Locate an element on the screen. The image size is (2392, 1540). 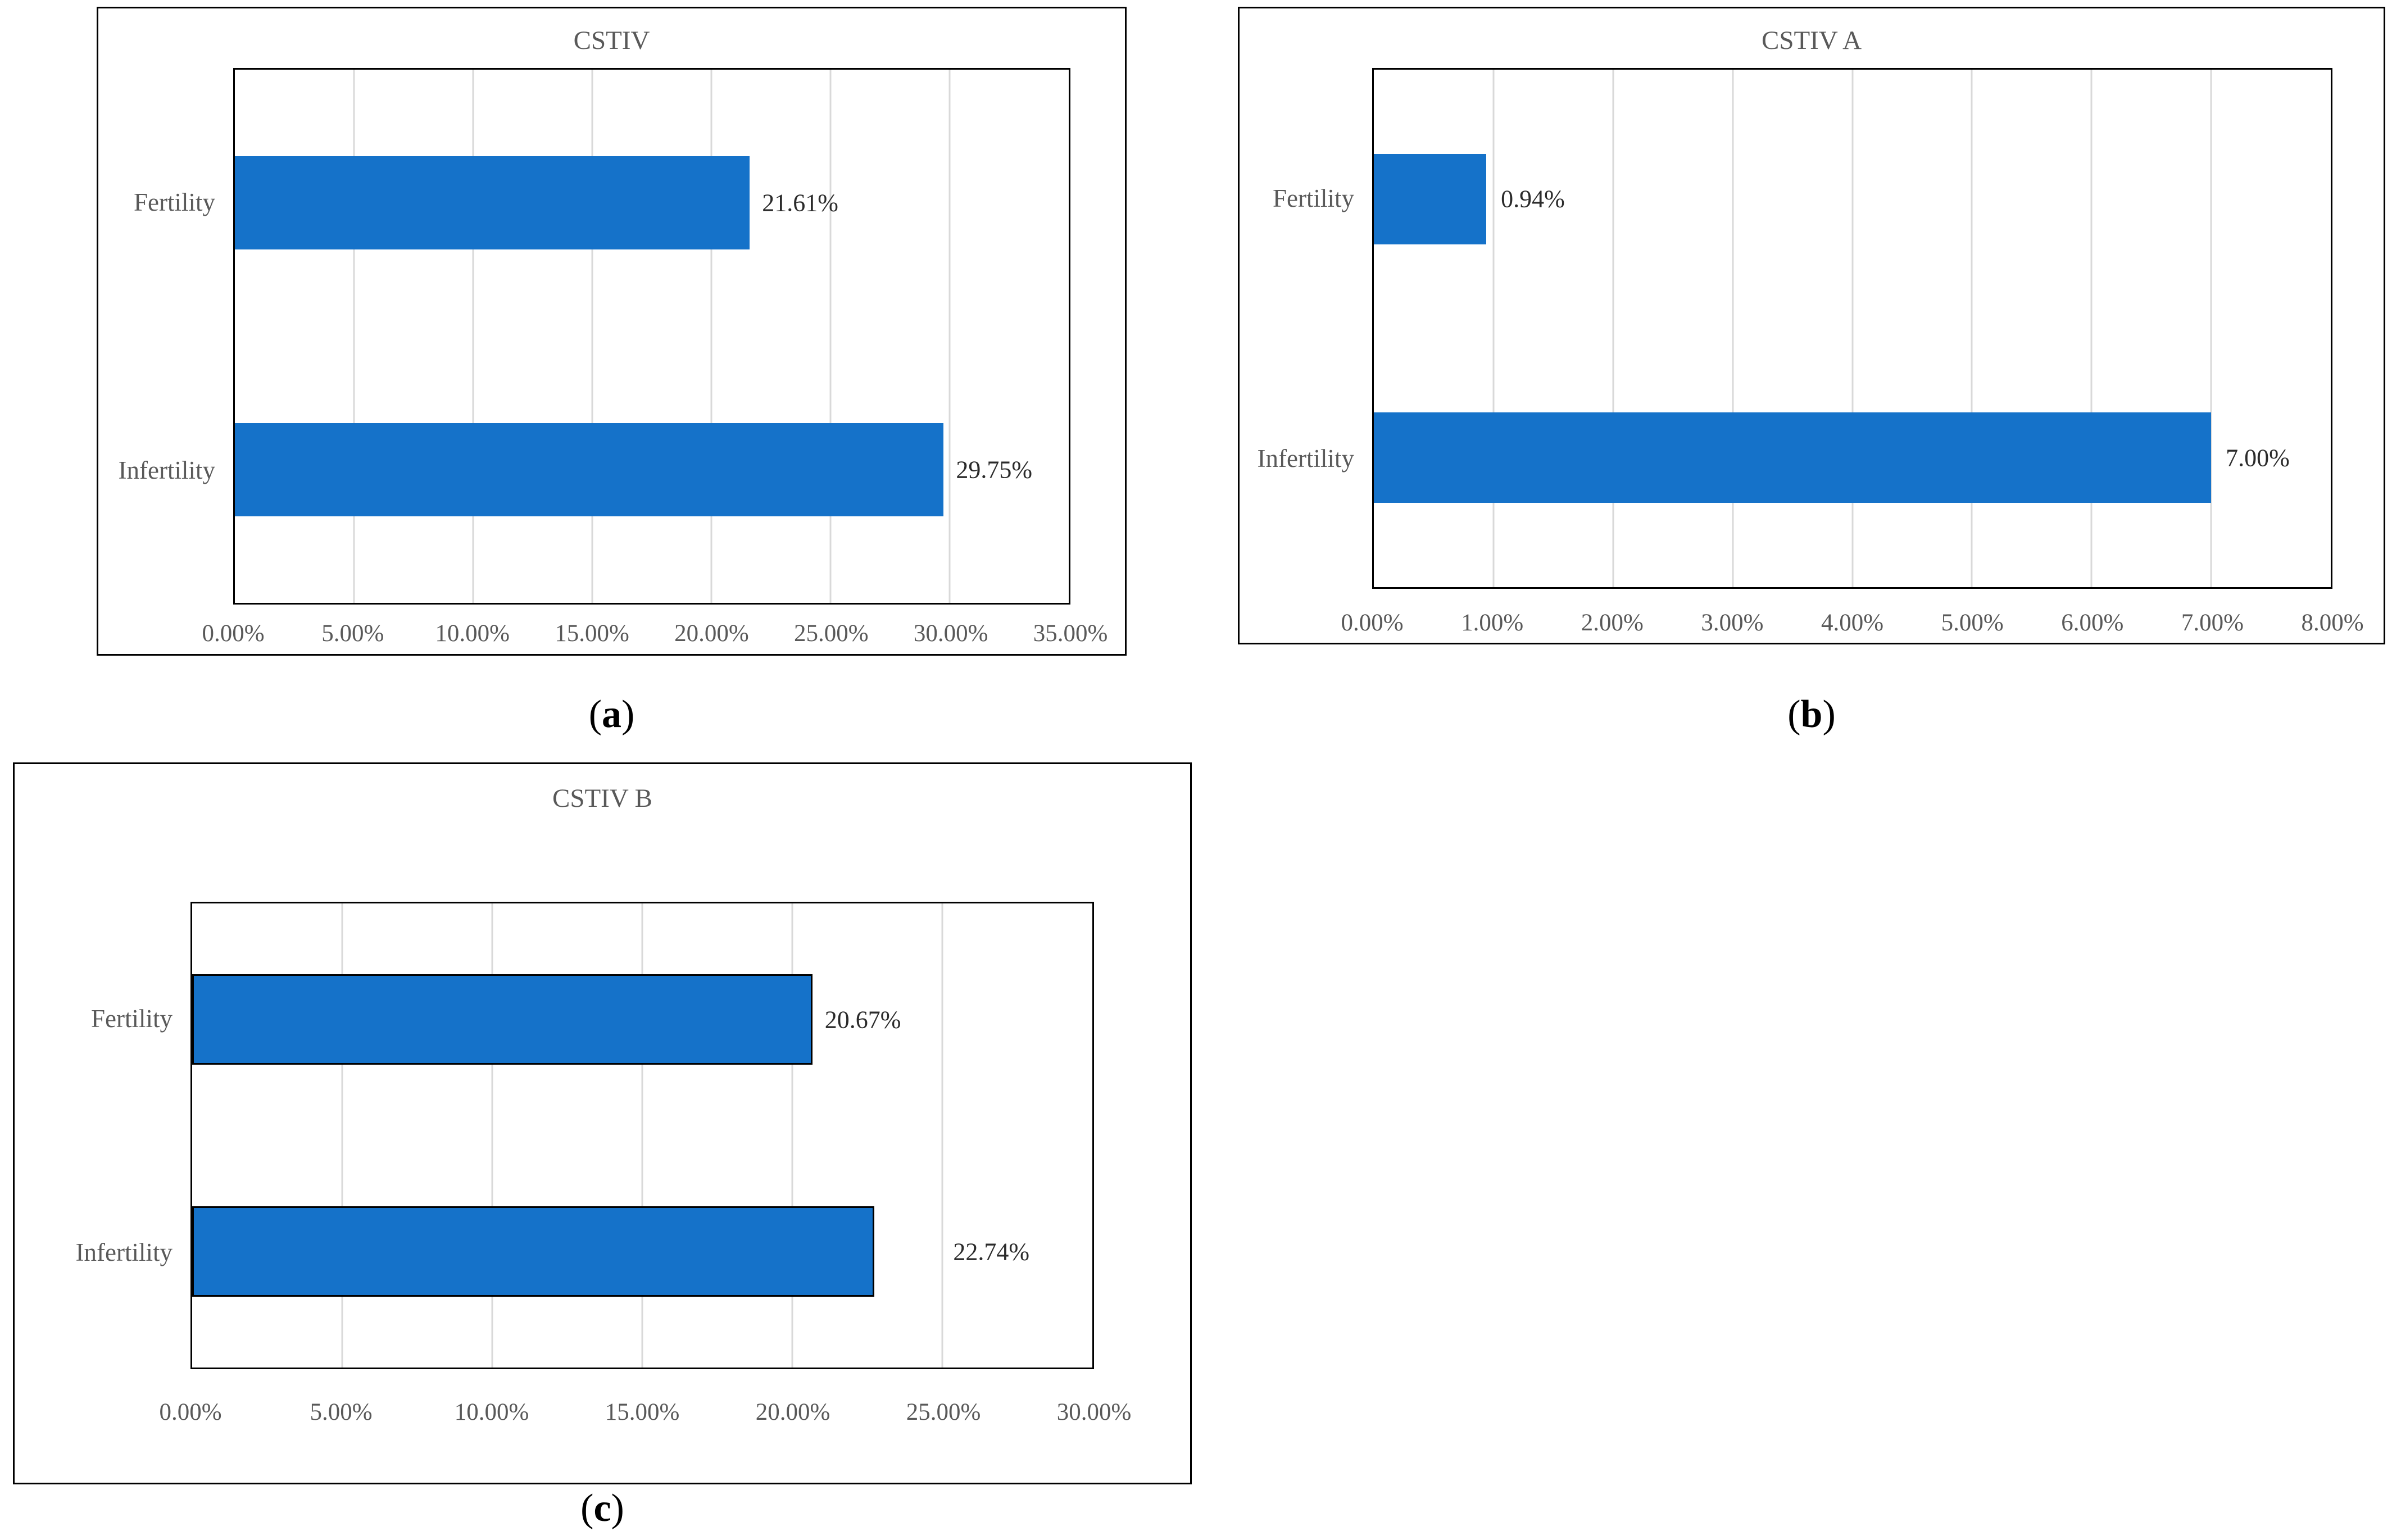
caption-letter: b is located at coordinates (1811, 714).